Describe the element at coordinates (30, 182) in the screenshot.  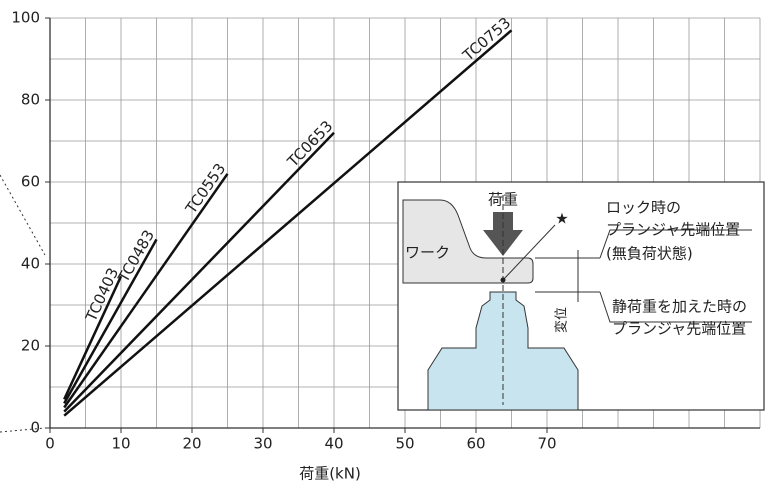
I see `y-tick-label: 60` at that location.